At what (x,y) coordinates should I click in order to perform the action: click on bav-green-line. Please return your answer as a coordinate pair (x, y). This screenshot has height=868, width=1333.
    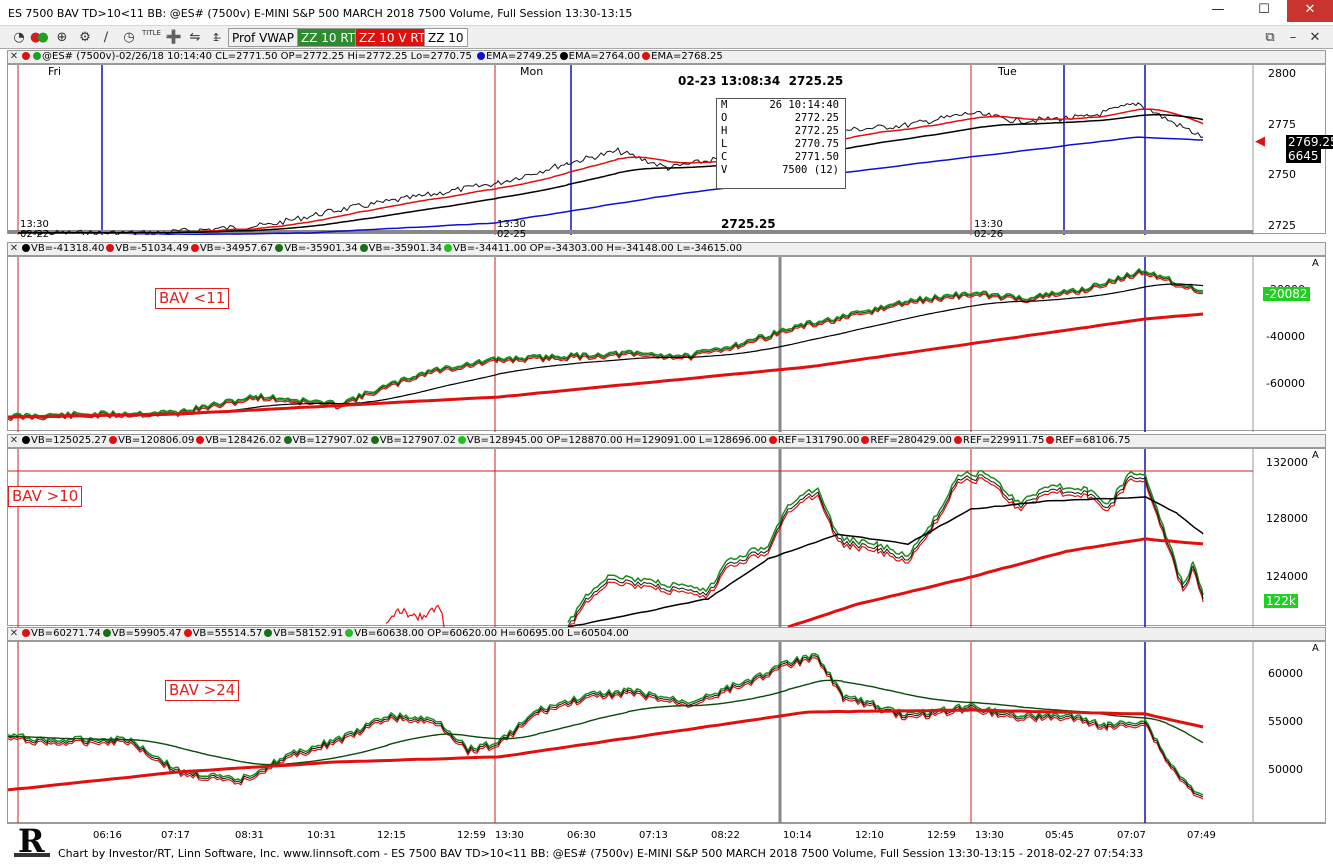
    Looking at the image, I should click on (606, 724).